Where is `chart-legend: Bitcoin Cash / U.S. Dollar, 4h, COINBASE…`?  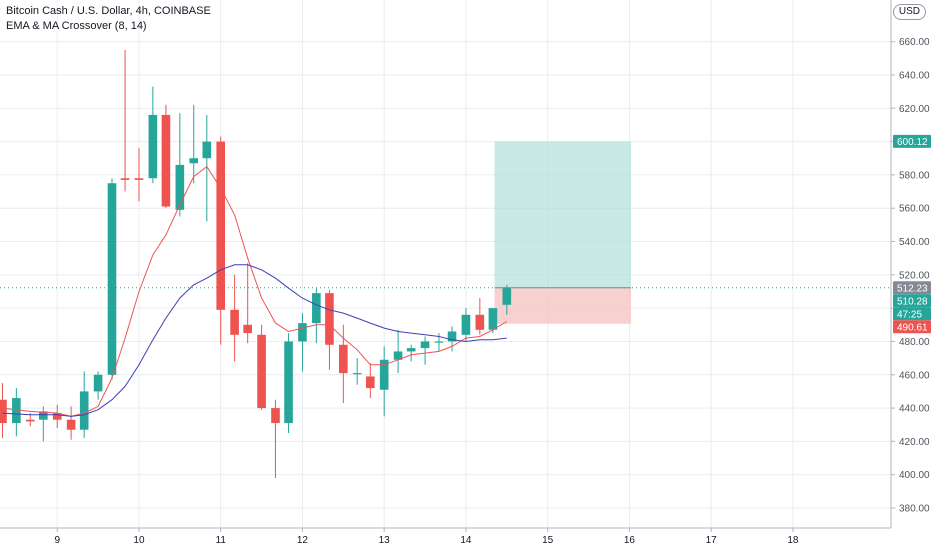
chart-legend: Bitcoin Cash / U.S. Dollar, 4h, COINBASE… is located at coordinates (108, 19).